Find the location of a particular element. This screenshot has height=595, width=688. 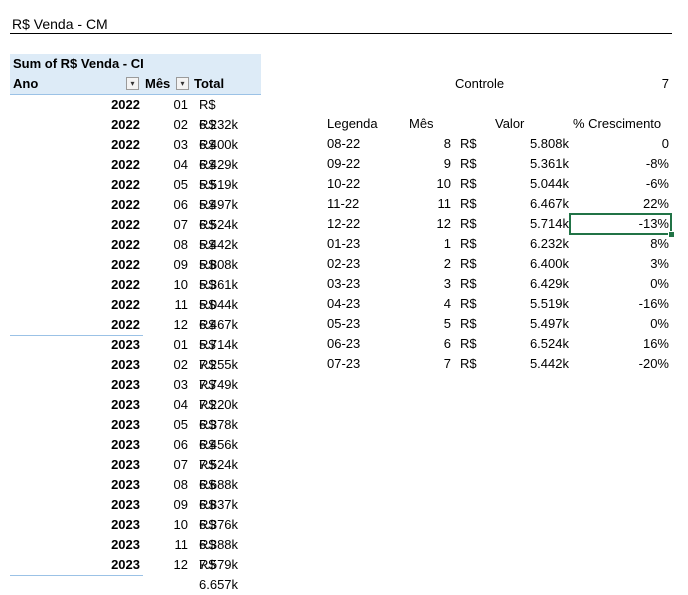

pivot-row: 2023 04 R$ 6.378k is located at coordinates (135, 413).